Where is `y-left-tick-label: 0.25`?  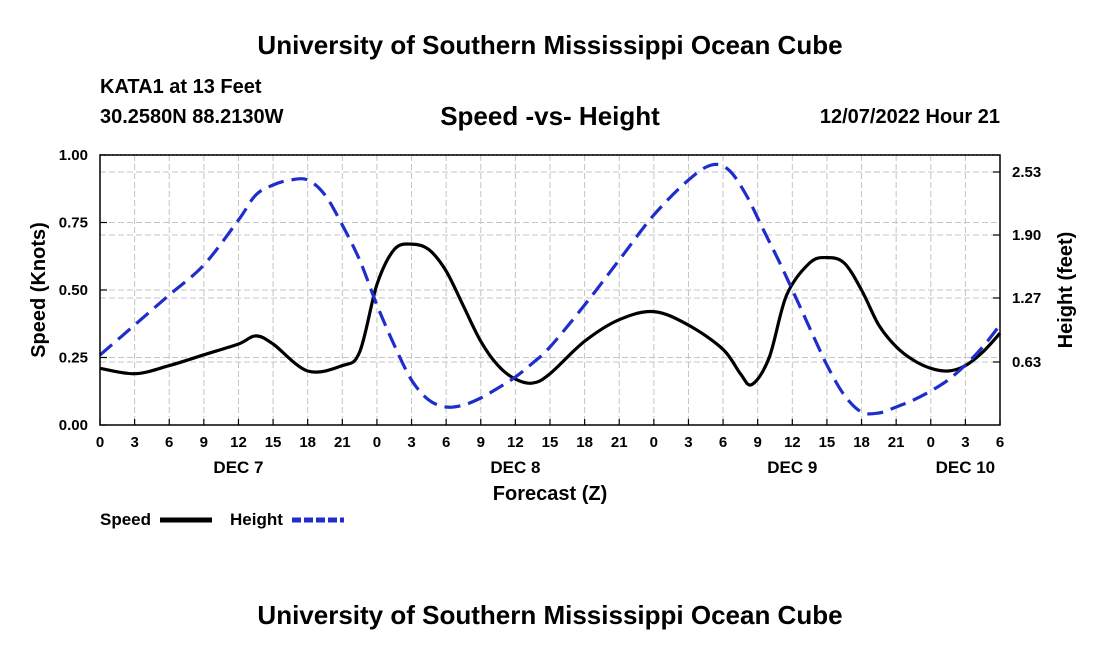 y-left-tick-label: 0.25 is located at coordinates (73, 358).